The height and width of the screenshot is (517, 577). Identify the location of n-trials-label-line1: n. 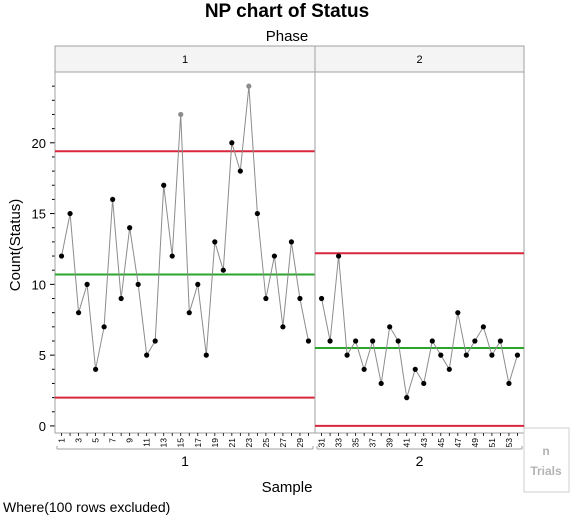
(545, 451).